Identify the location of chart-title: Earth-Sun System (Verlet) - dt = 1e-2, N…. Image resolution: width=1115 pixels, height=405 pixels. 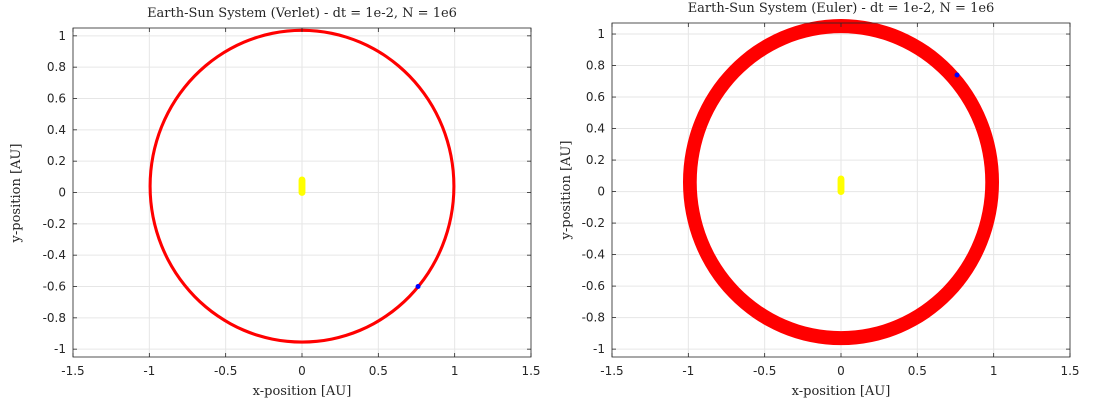
(302, 13).